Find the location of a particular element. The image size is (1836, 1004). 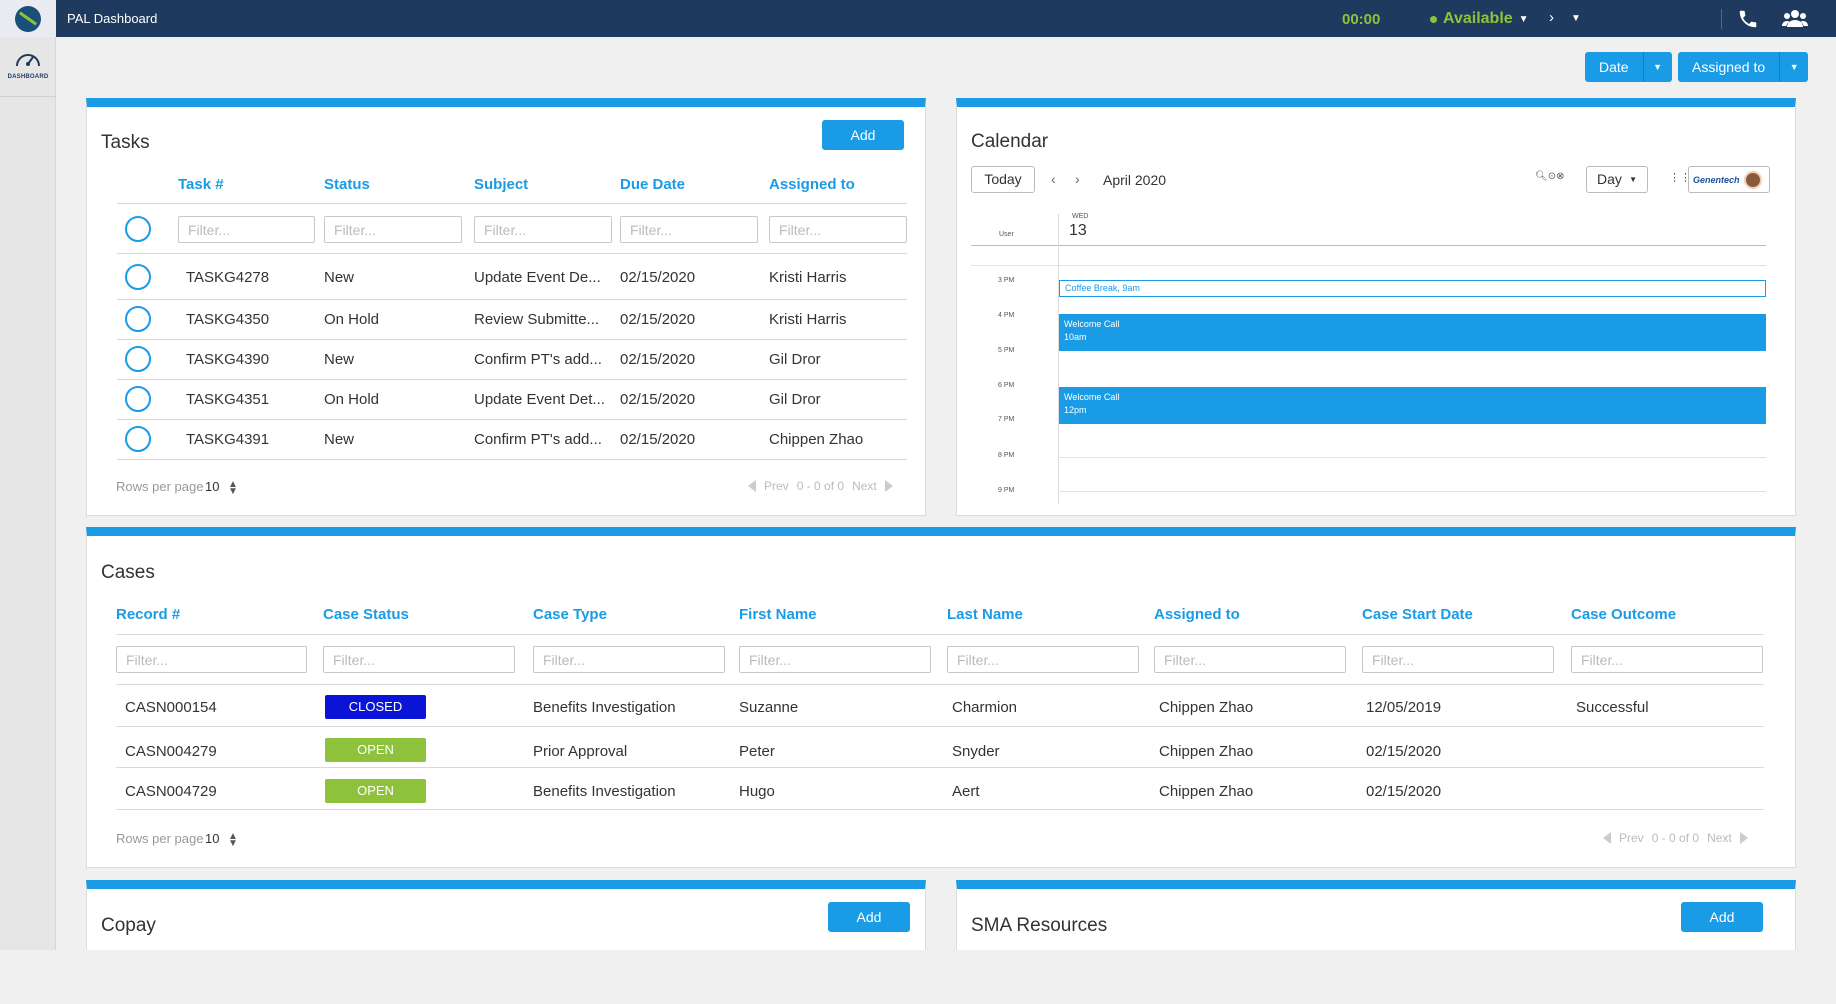

filter-status is located at coordinates (393, 229).